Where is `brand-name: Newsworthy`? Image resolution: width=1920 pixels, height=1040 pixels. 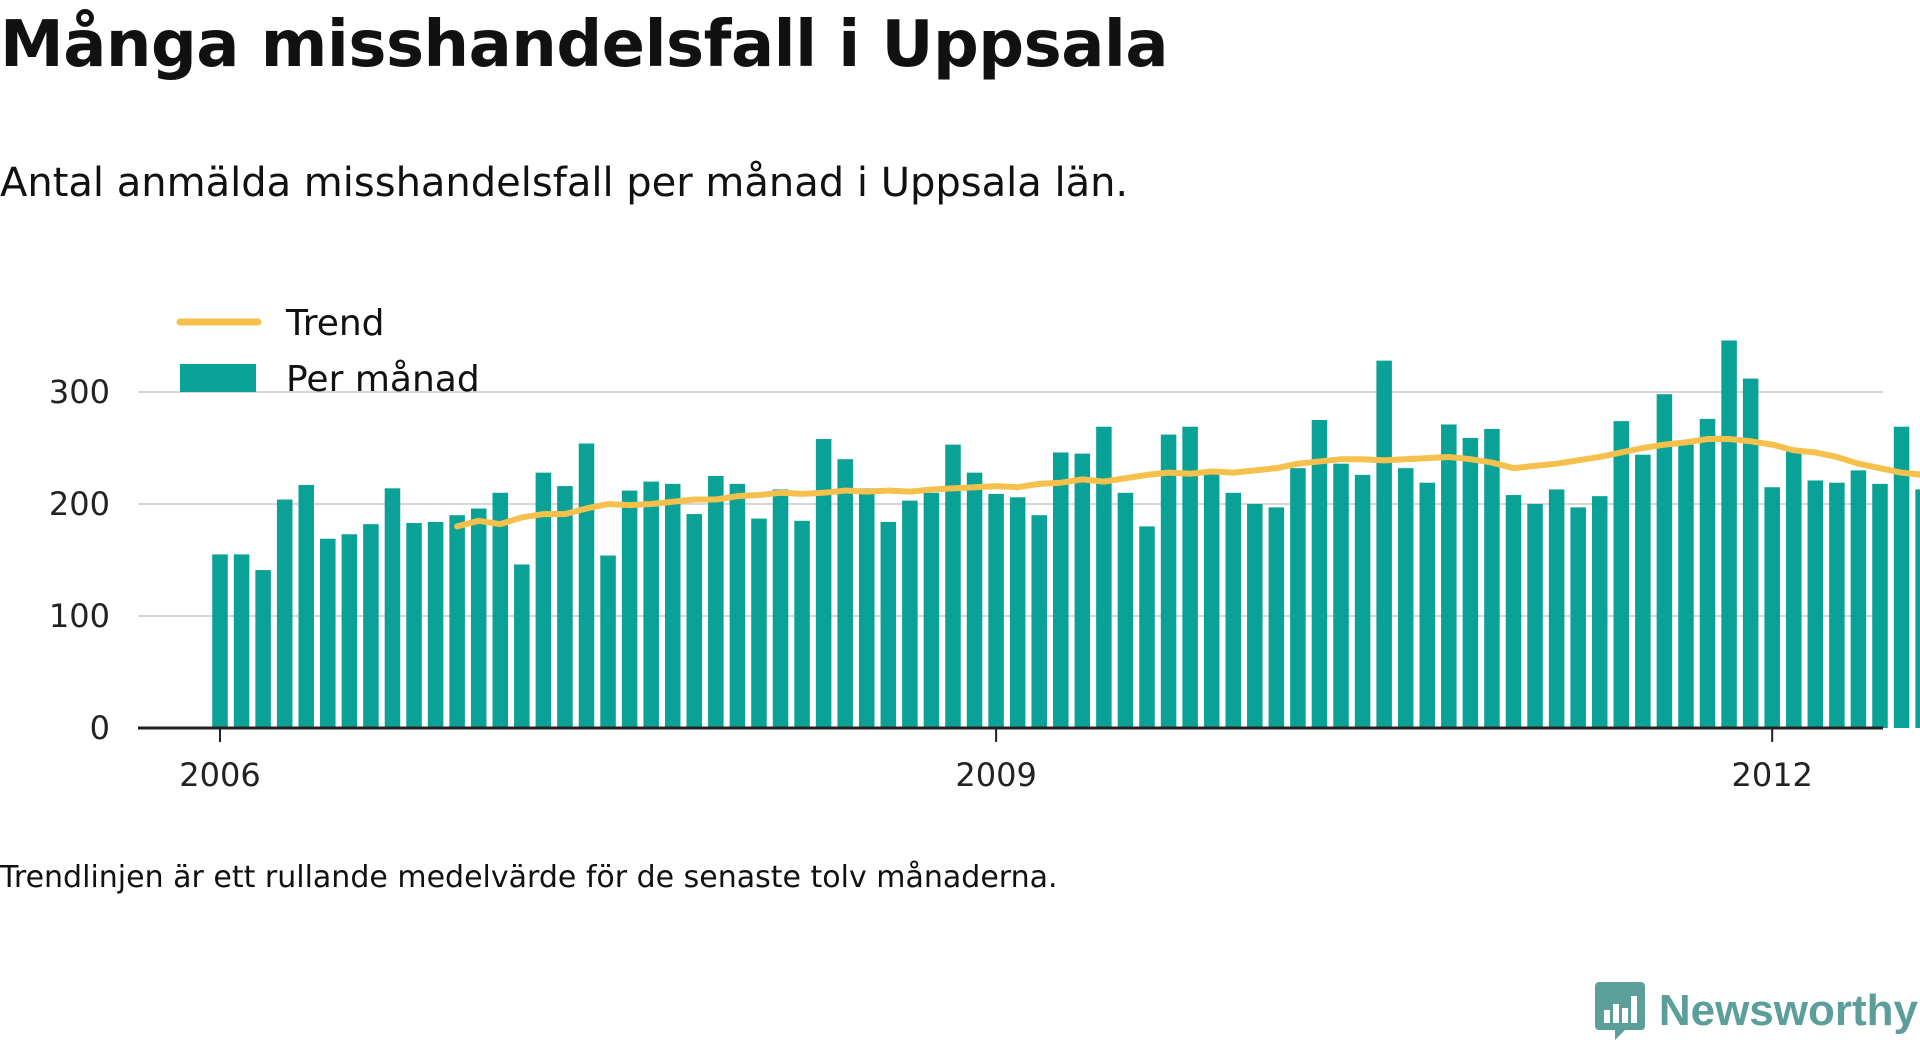 brand-name: Newsworthy is located at coordinates (1788, 1010).